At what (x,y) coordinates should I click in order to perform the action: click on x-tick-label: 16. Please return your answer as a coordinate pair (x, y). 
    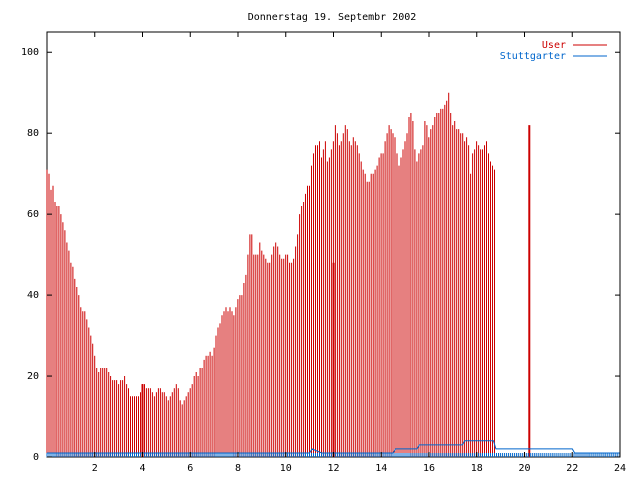
    Looking at the image, I should click on (429, 468).